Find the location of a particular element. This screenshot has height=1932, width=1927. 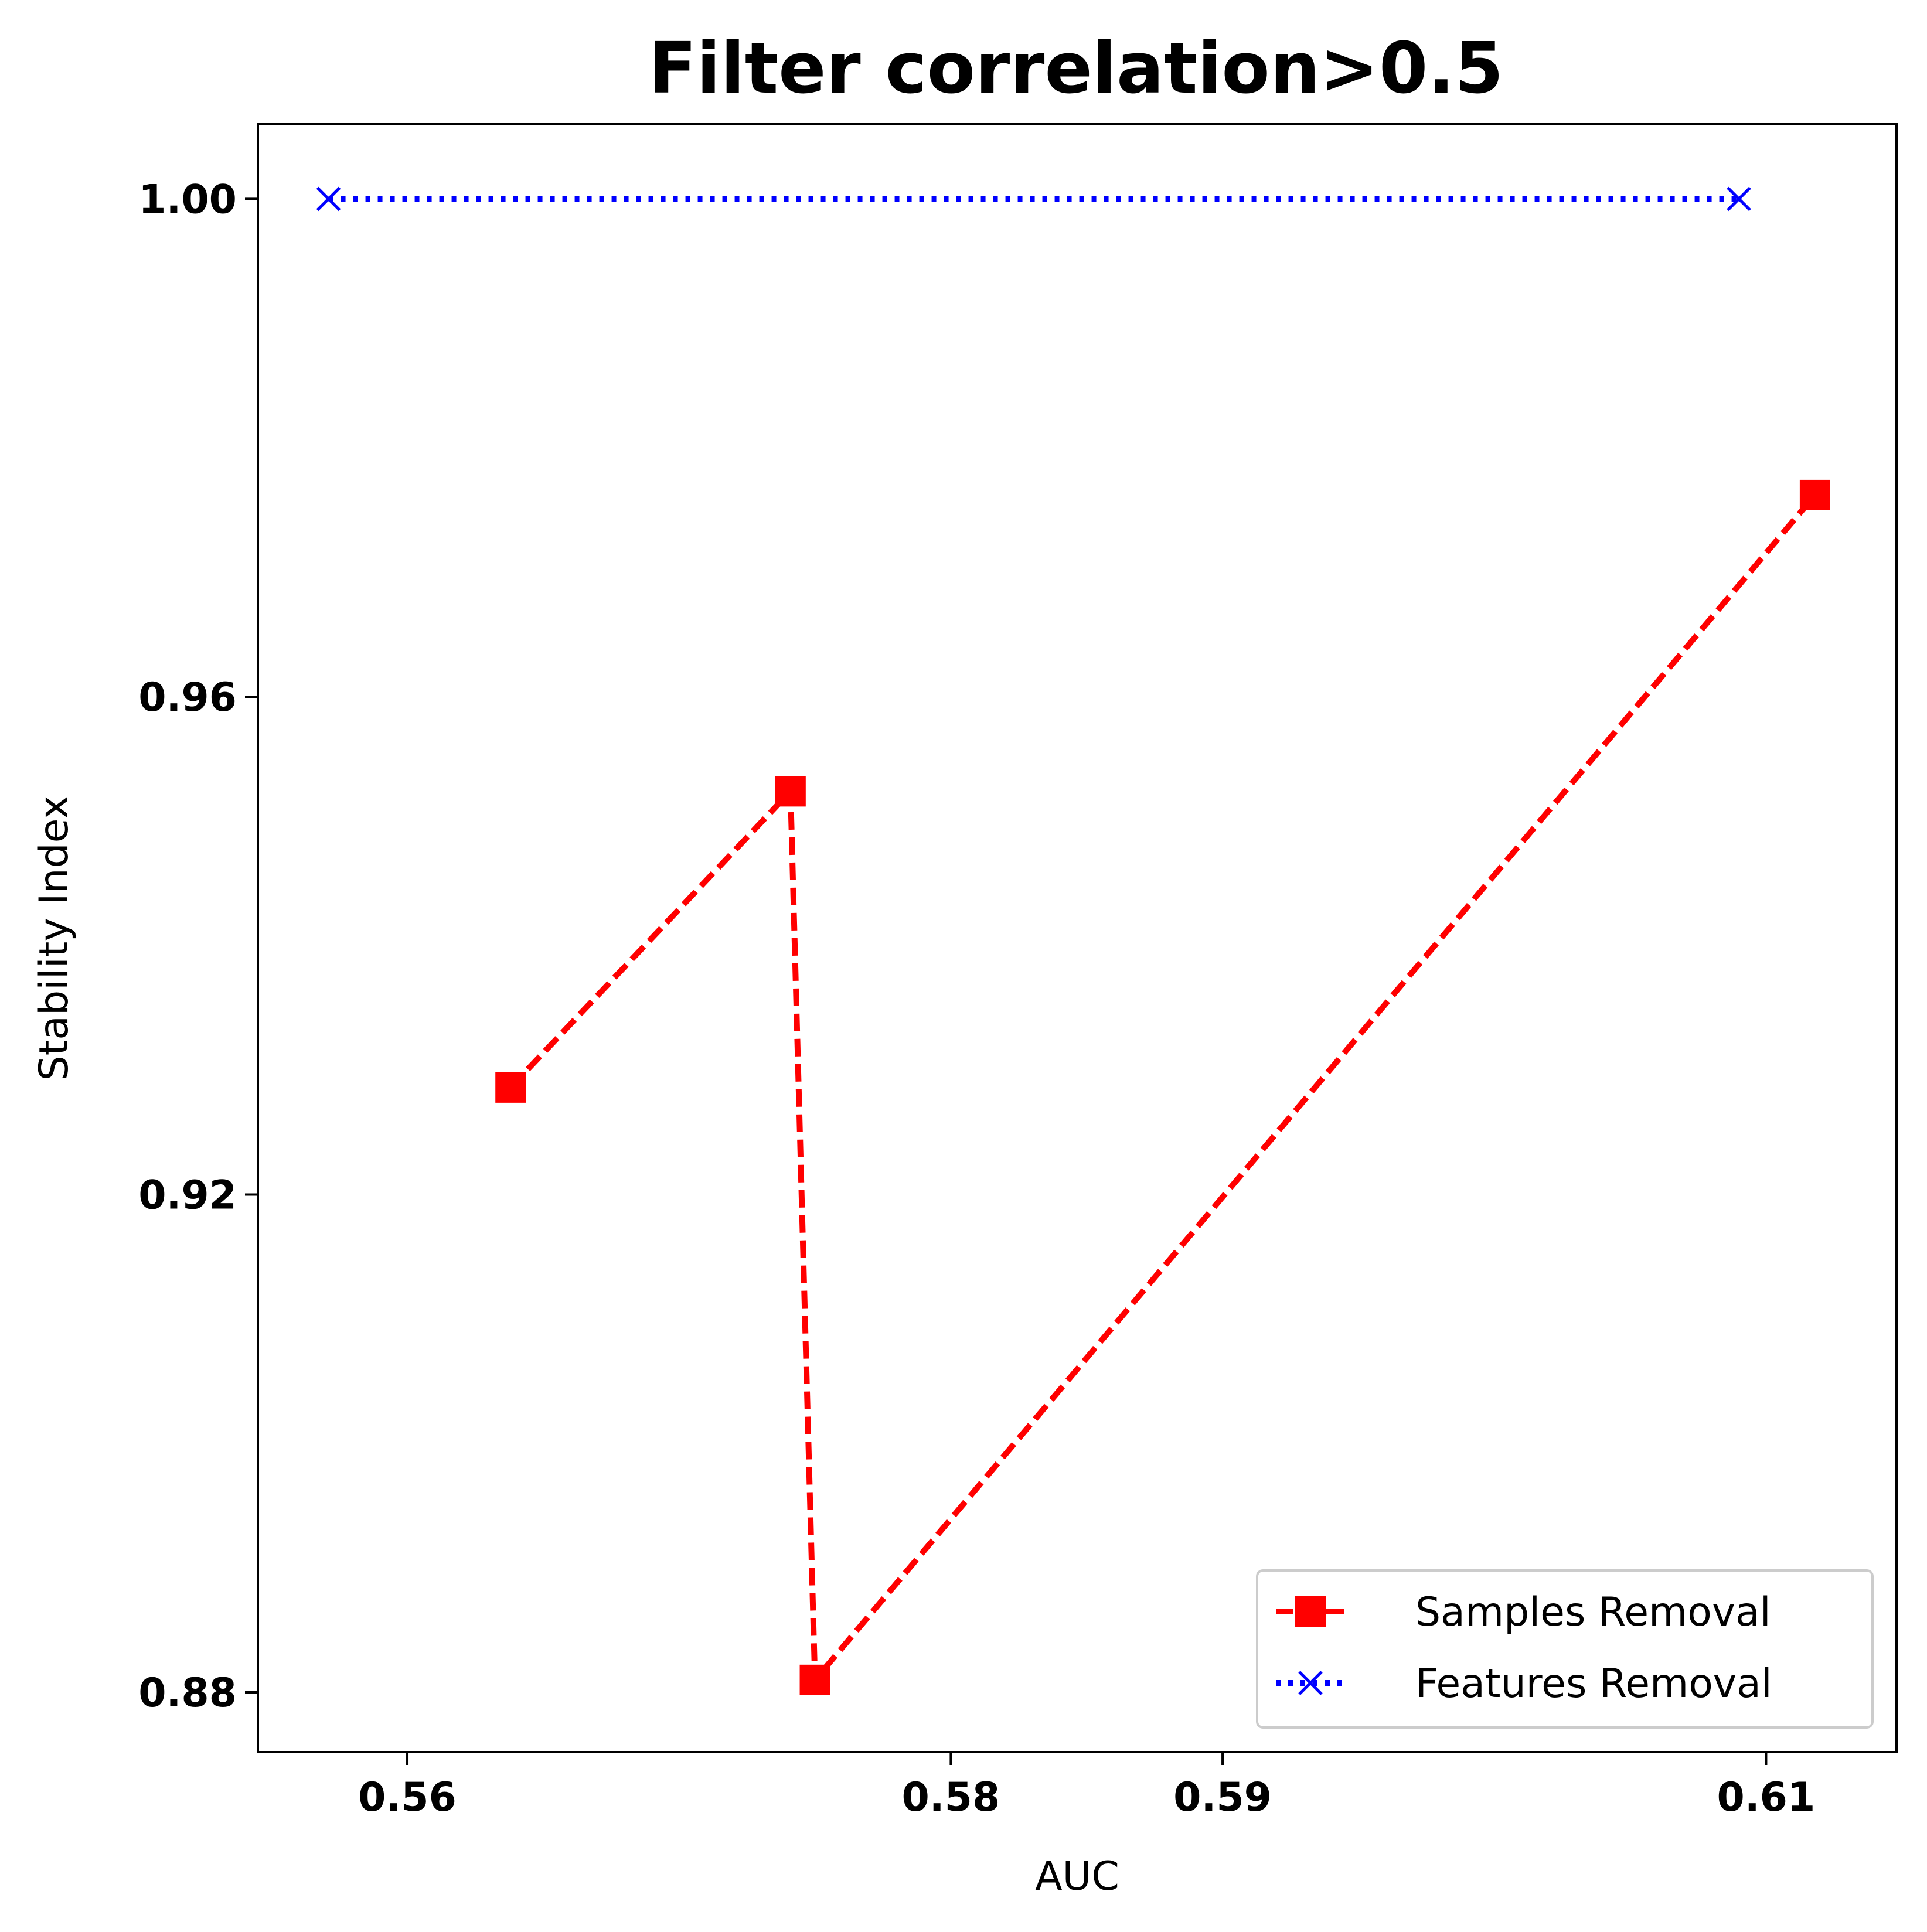

y-axis: 0.88 0.92 0.96 1.00 is located at coordinates (198, 946).